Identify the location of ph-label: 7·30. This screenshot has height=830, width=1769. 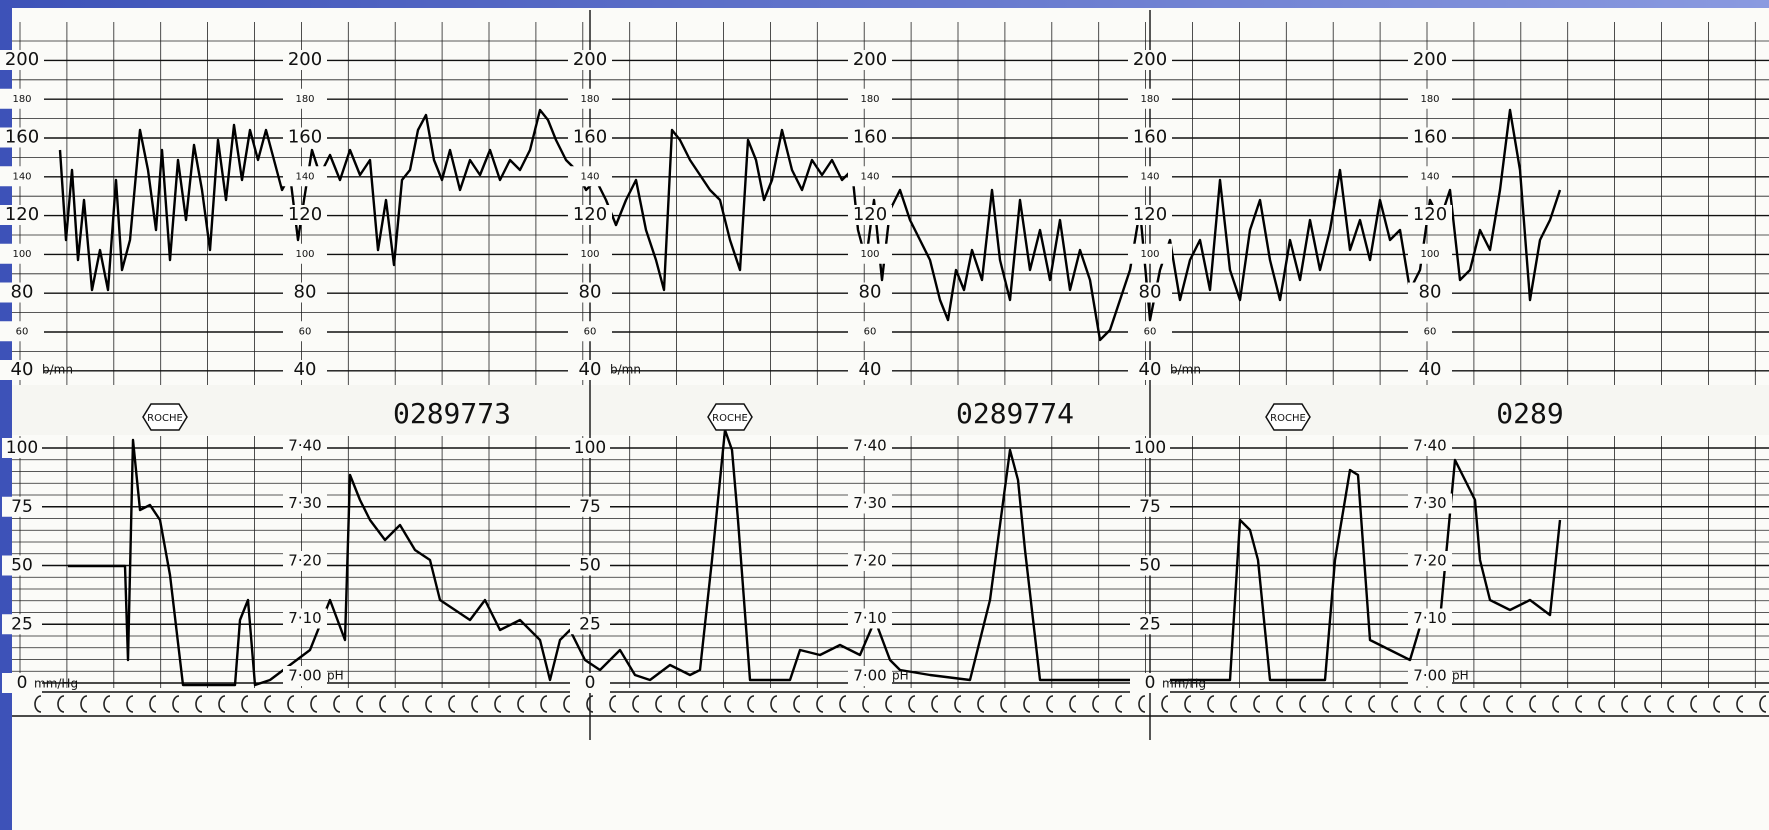
(869, 503).